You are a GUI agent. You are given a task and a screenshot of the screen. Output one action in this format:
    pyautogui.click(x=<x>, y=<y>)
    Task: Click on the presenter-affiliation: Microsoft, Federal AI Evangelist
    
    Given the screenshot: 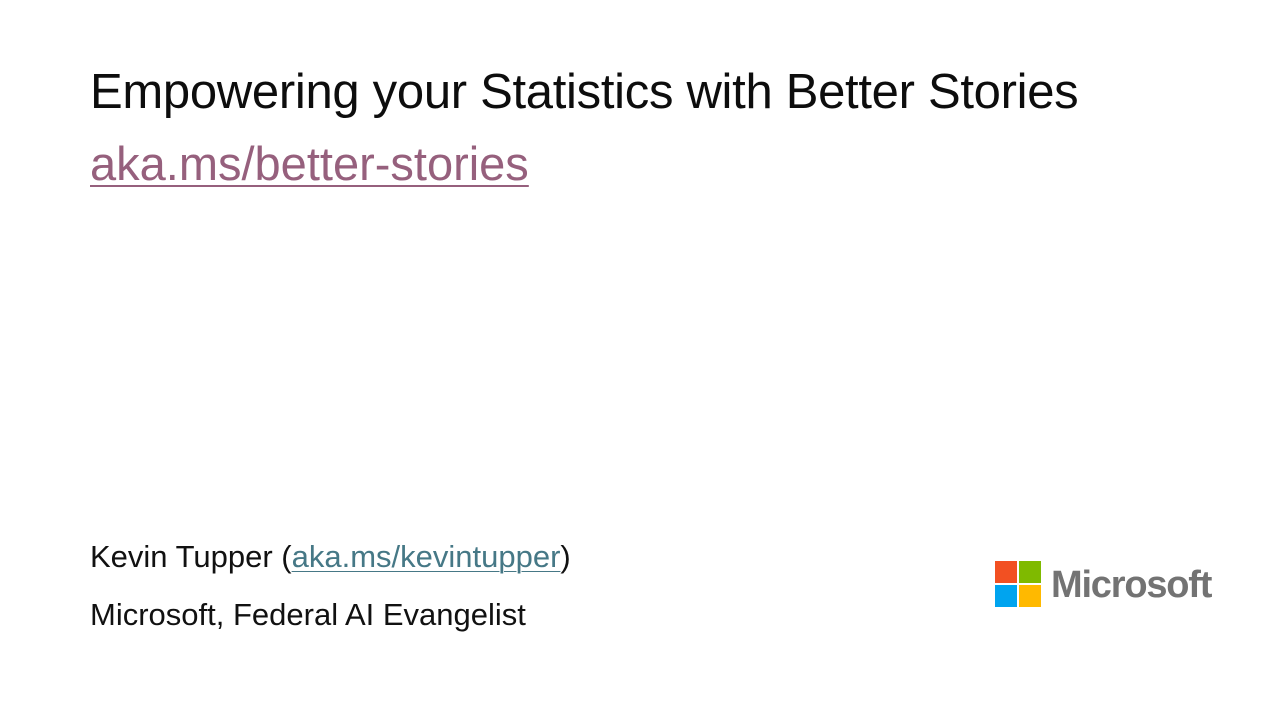 What is the action you would take?
    pyautogui.click(x=308, y=614)
    